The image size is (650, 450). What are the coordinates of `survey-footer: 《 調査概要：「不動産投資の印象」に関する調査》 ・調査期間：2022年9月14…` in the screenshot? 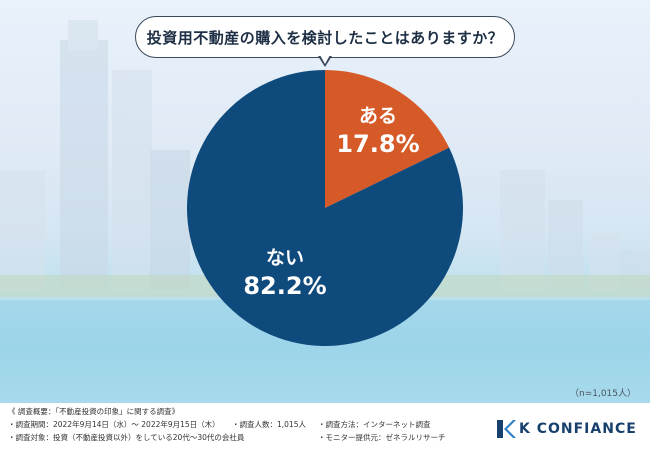 It's located at (325, 426).